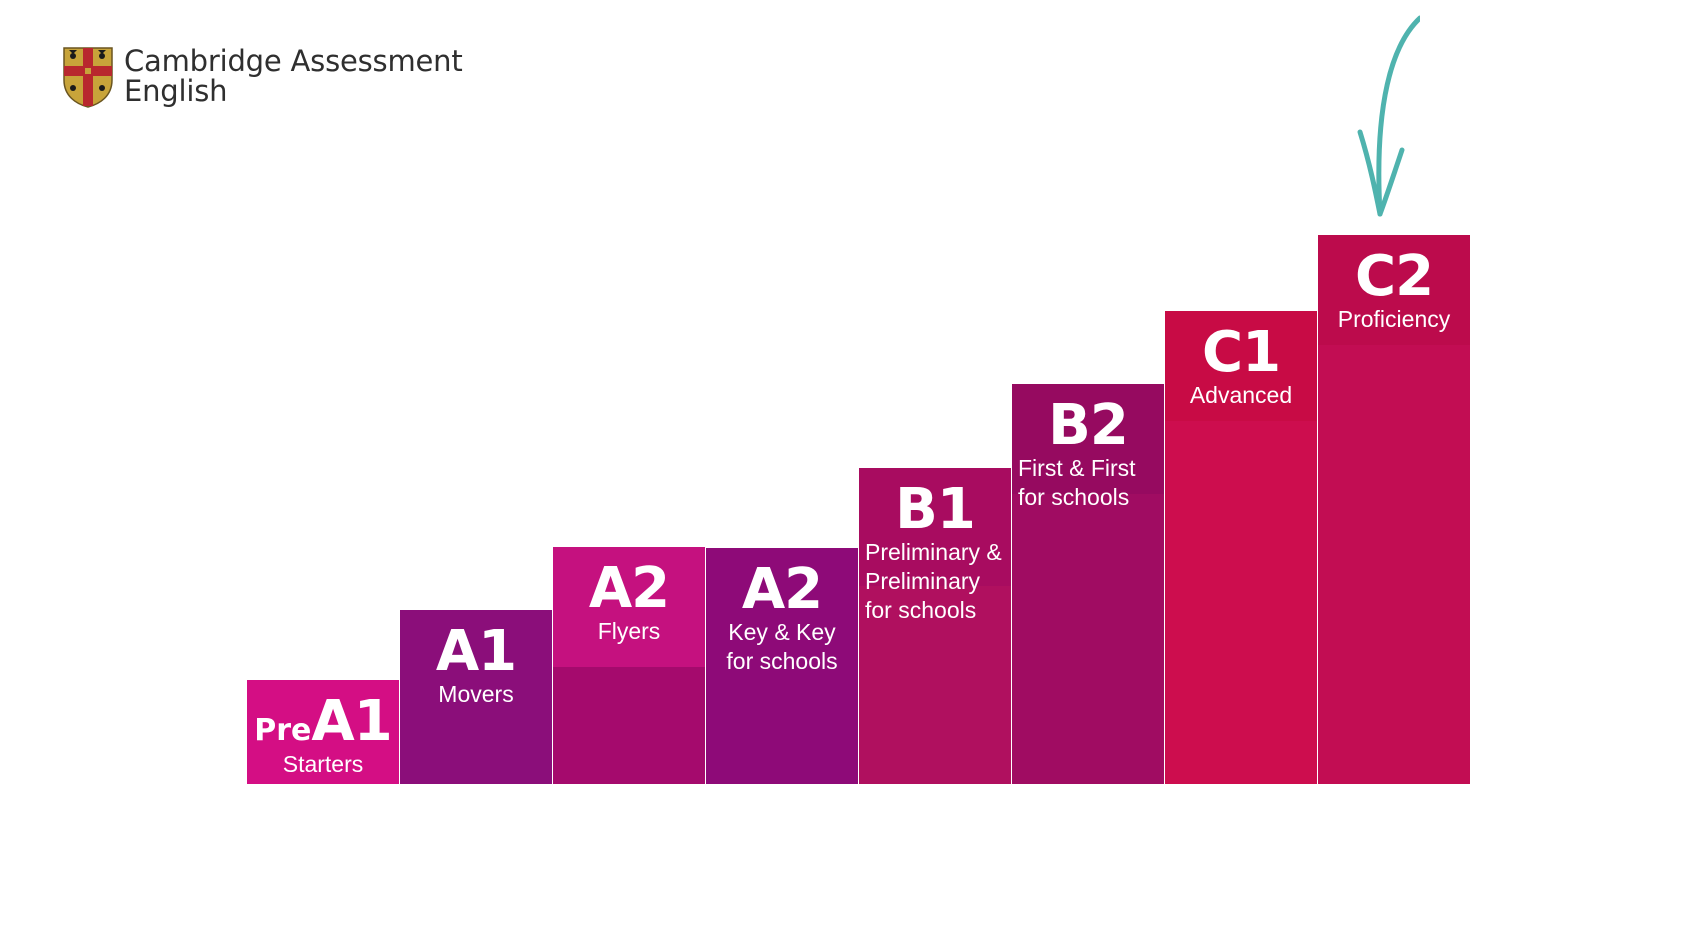  Describe the element at coordinates (1394, 509) in the screenshot. I see `stair-step-8: C2 Proficiency` at that location.